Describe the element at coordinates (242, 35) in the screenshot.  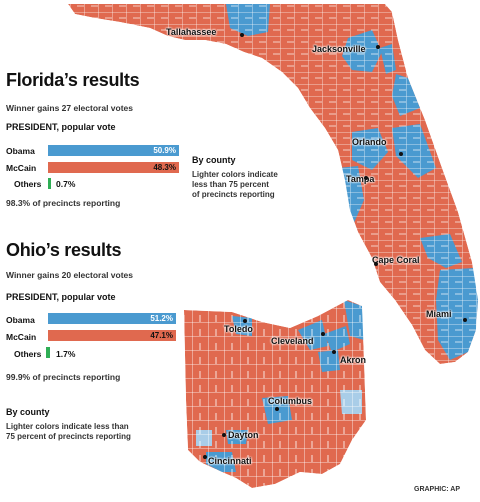
I see `city-dot-tallahassee` at that location.